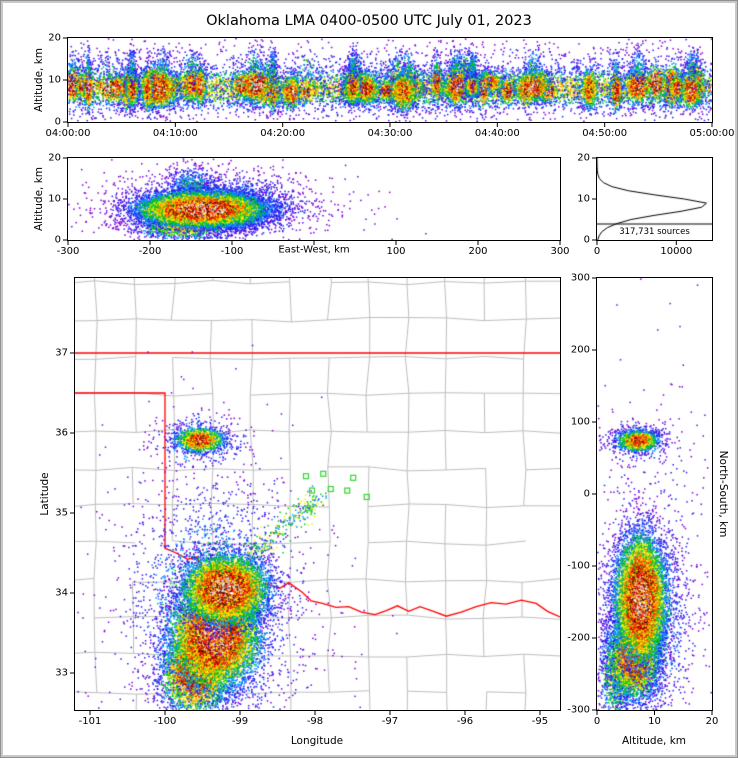  I want to click on ew-panel-ylabel: Altitude, km, so click(39, 199).